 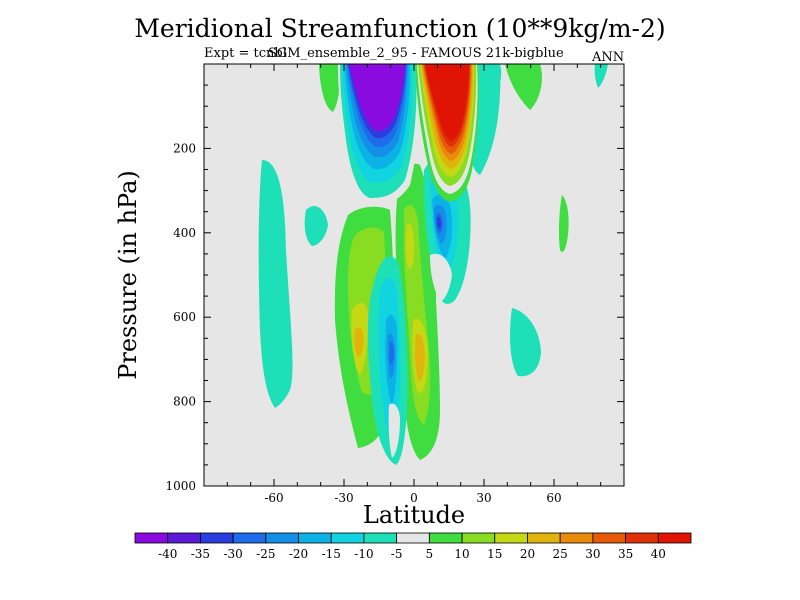 What do you see at coordinates (377, 98) in the screenshot?
I see `contour-sh-hadley-core` at bounding box center [377, 98].